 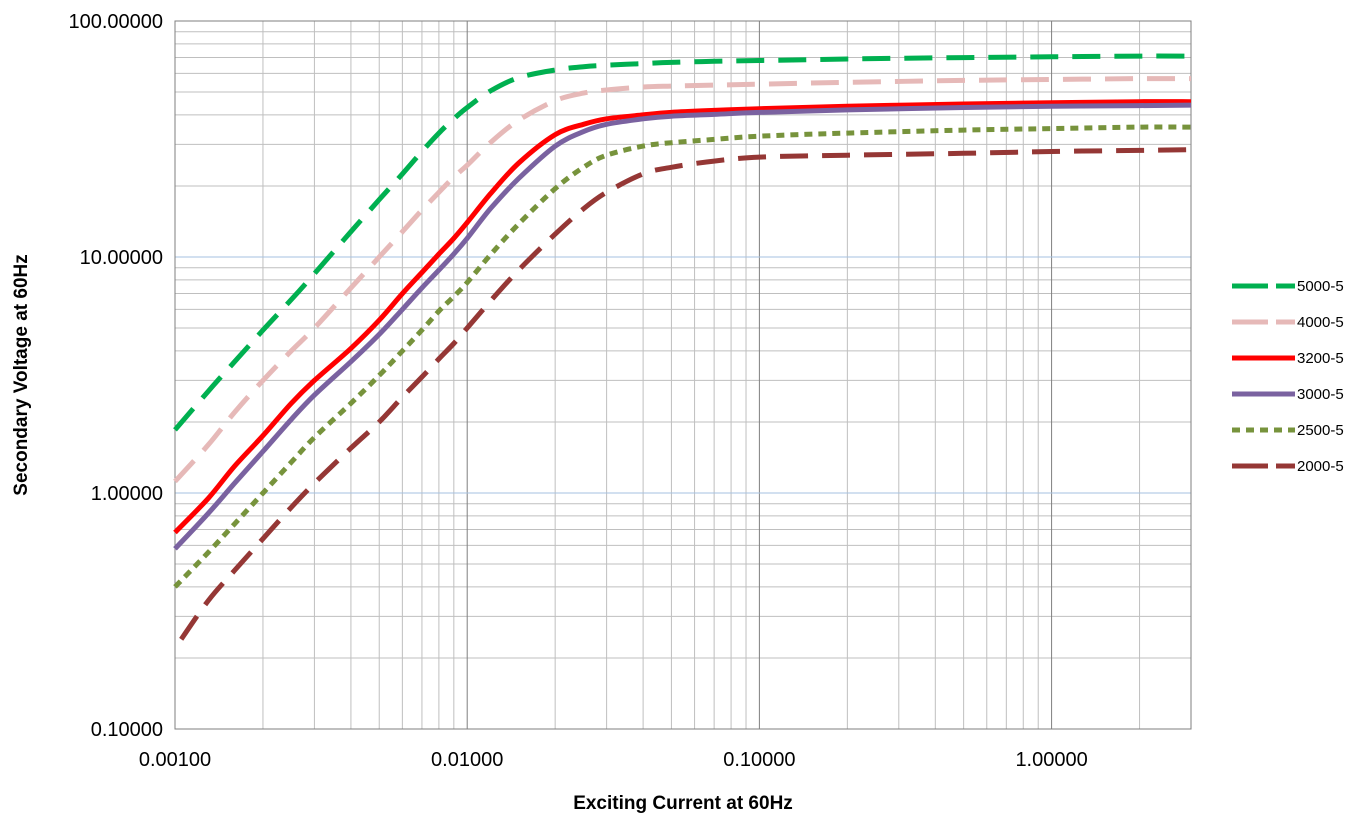 What do you see at coordinates (1320, 358) in the screenshot?
I see `legend-label: 3200-5` at bounding box center [1320, 358].